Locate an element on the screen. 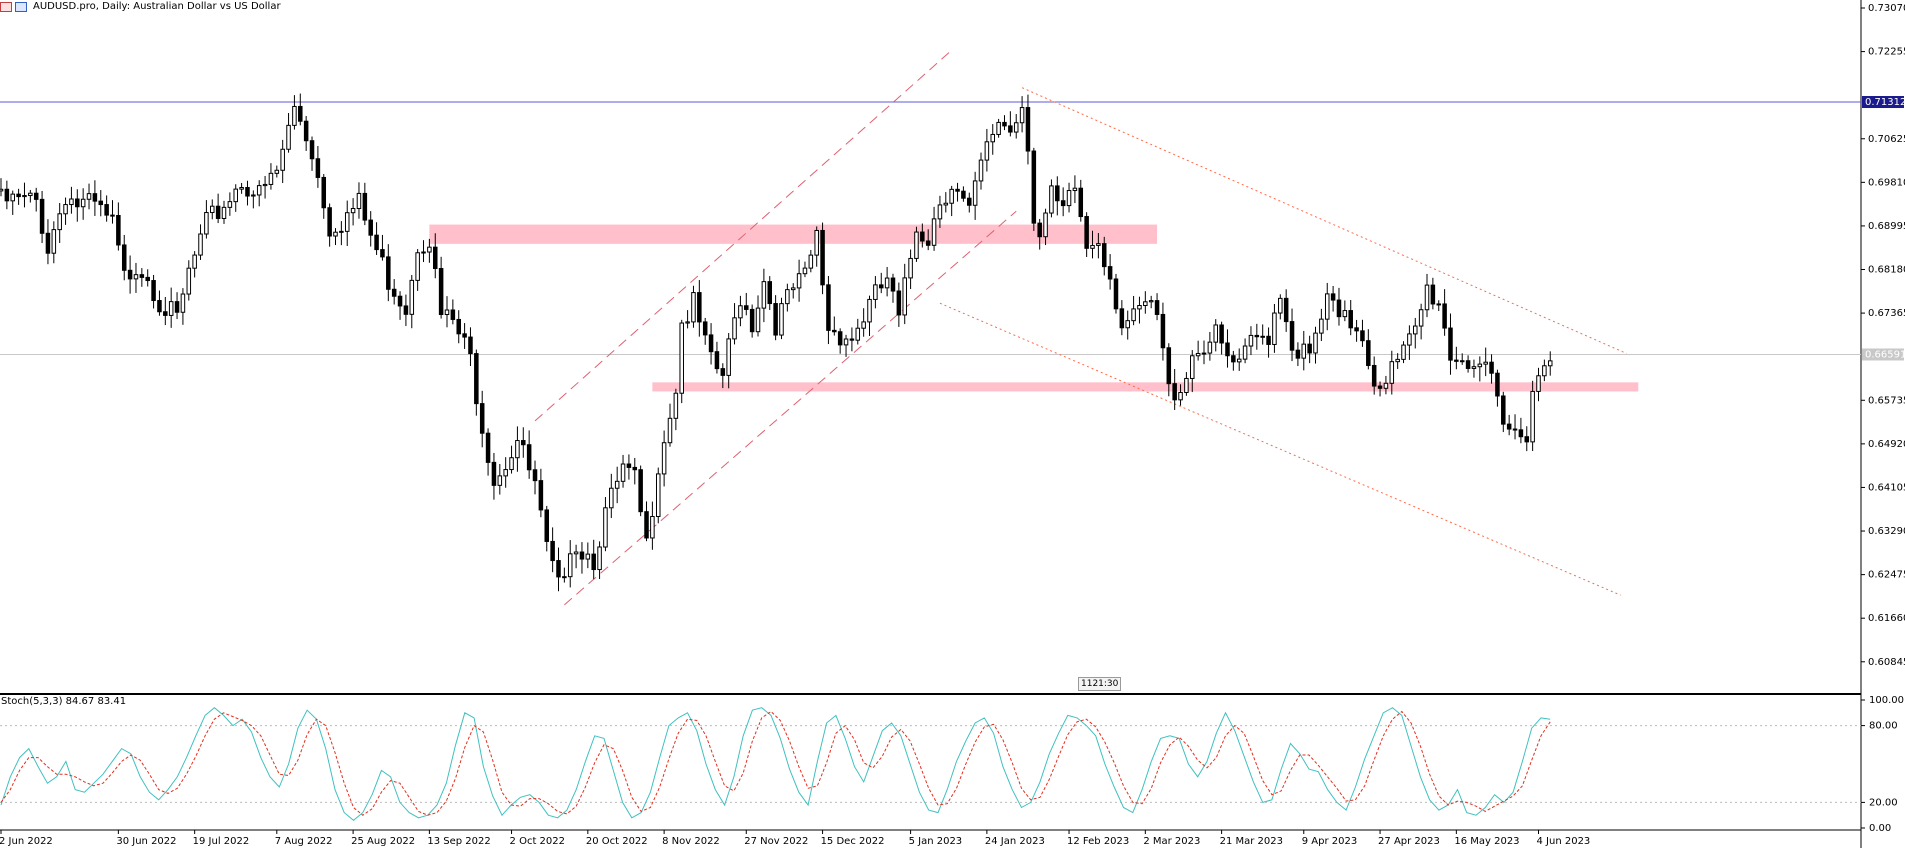  stoch-tick-label: 20.00 is located at coordinates (1883, 802).